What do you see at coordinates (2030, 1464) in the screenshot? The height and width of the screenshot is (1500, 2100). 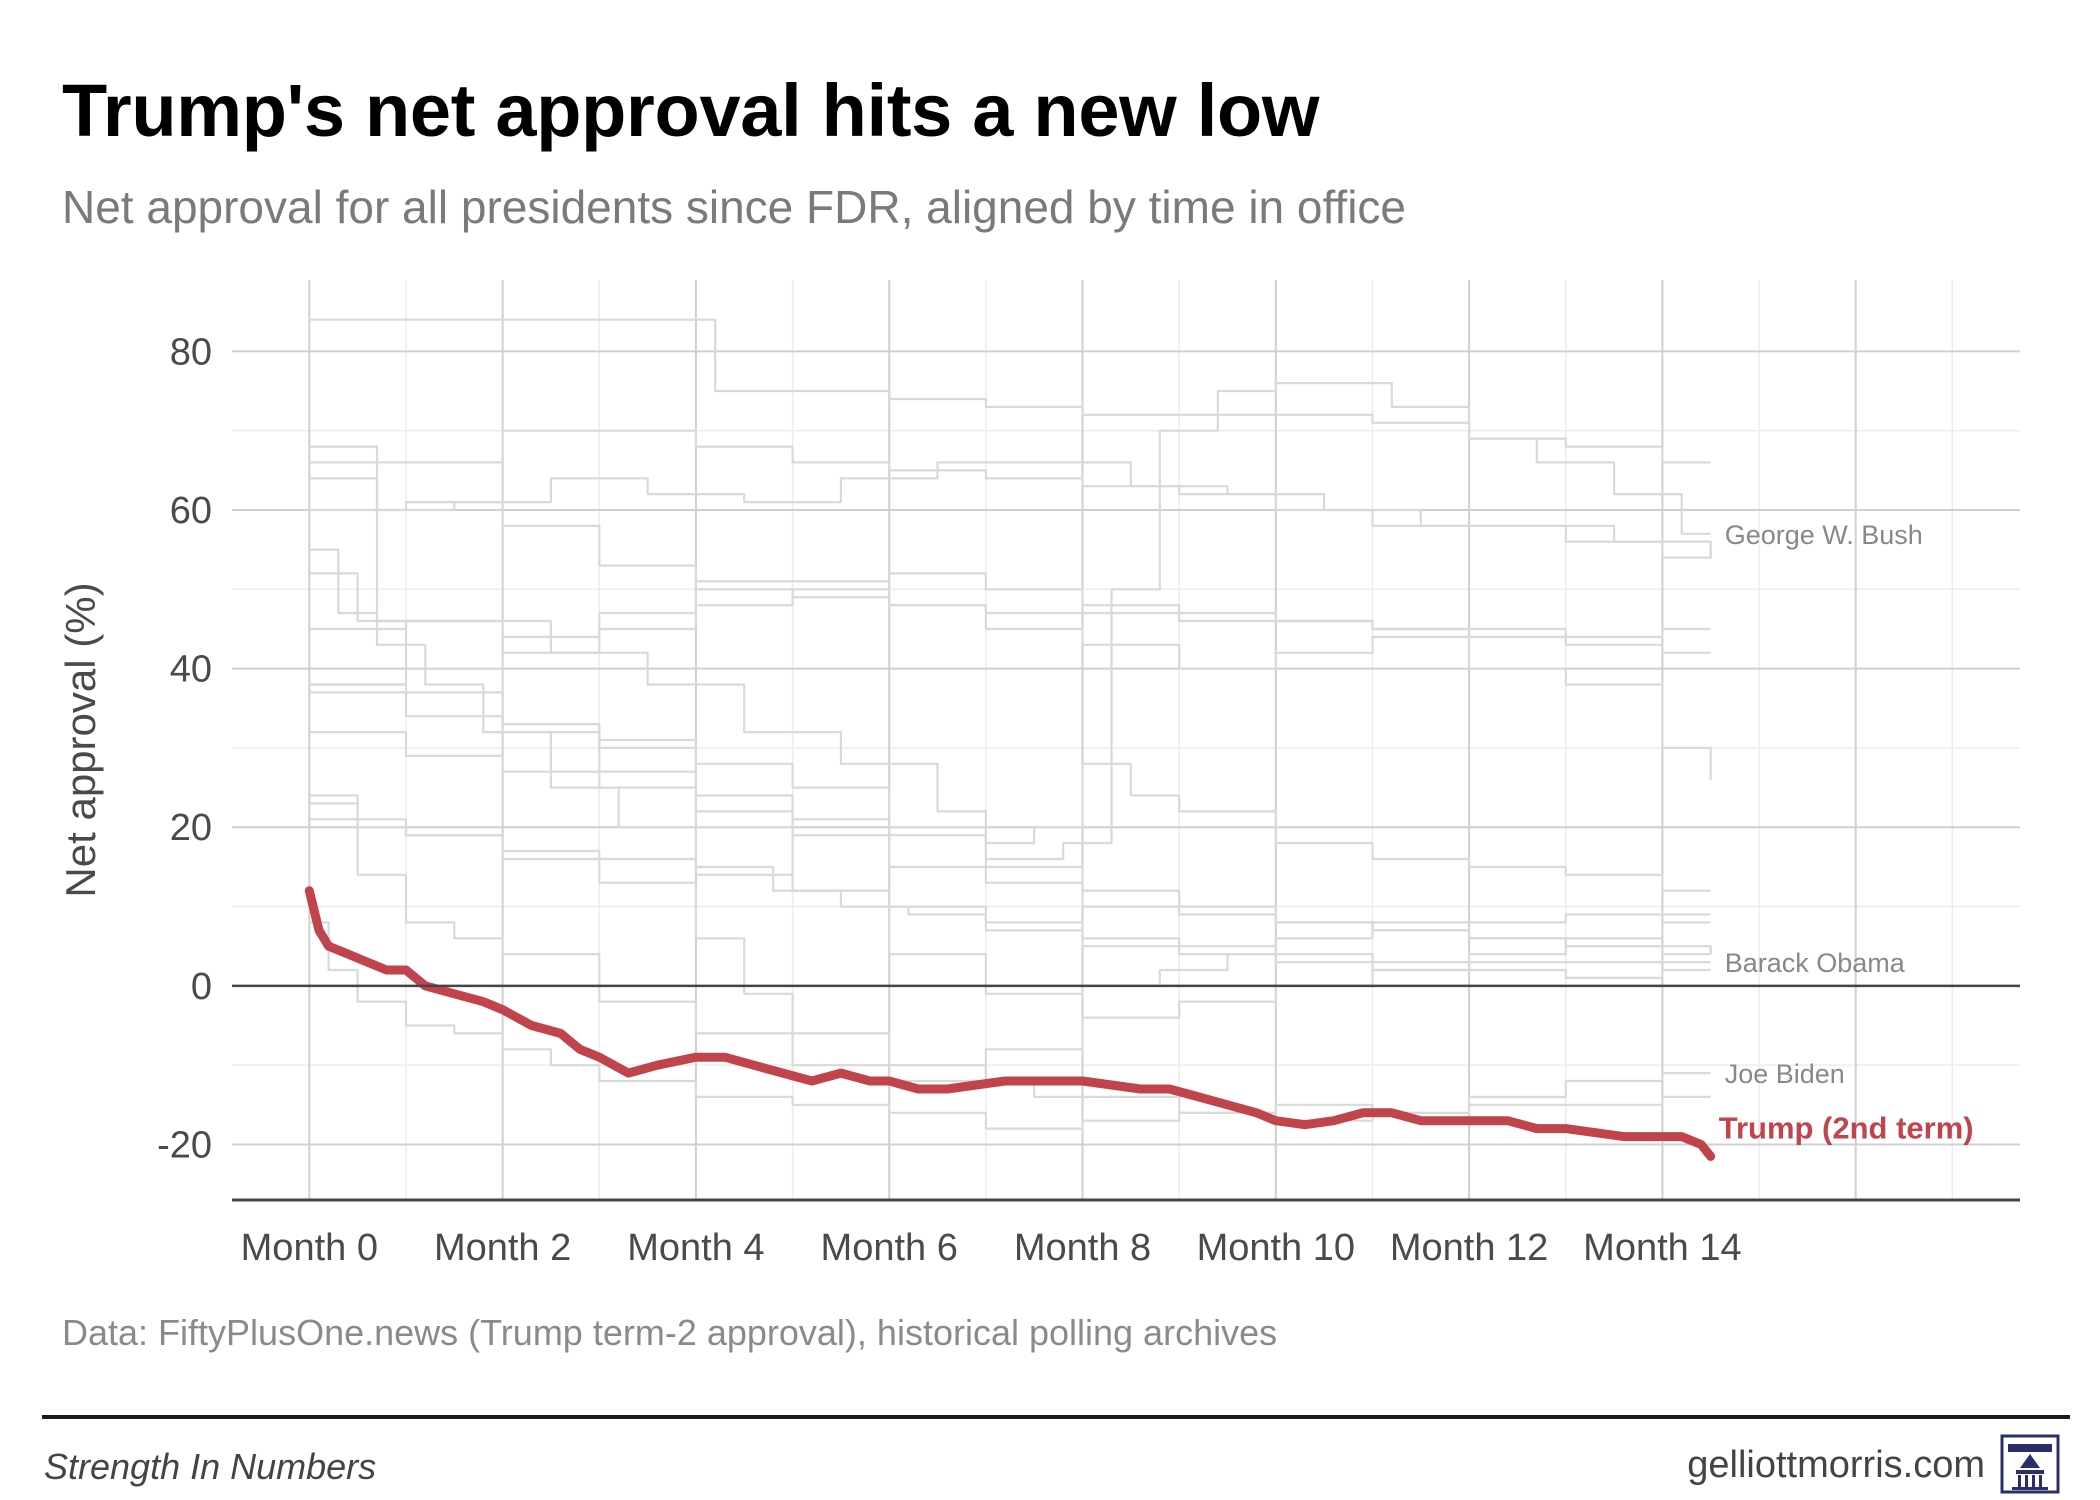 I see `capitol-logo-icon` at bounding box center [2030, 1464].